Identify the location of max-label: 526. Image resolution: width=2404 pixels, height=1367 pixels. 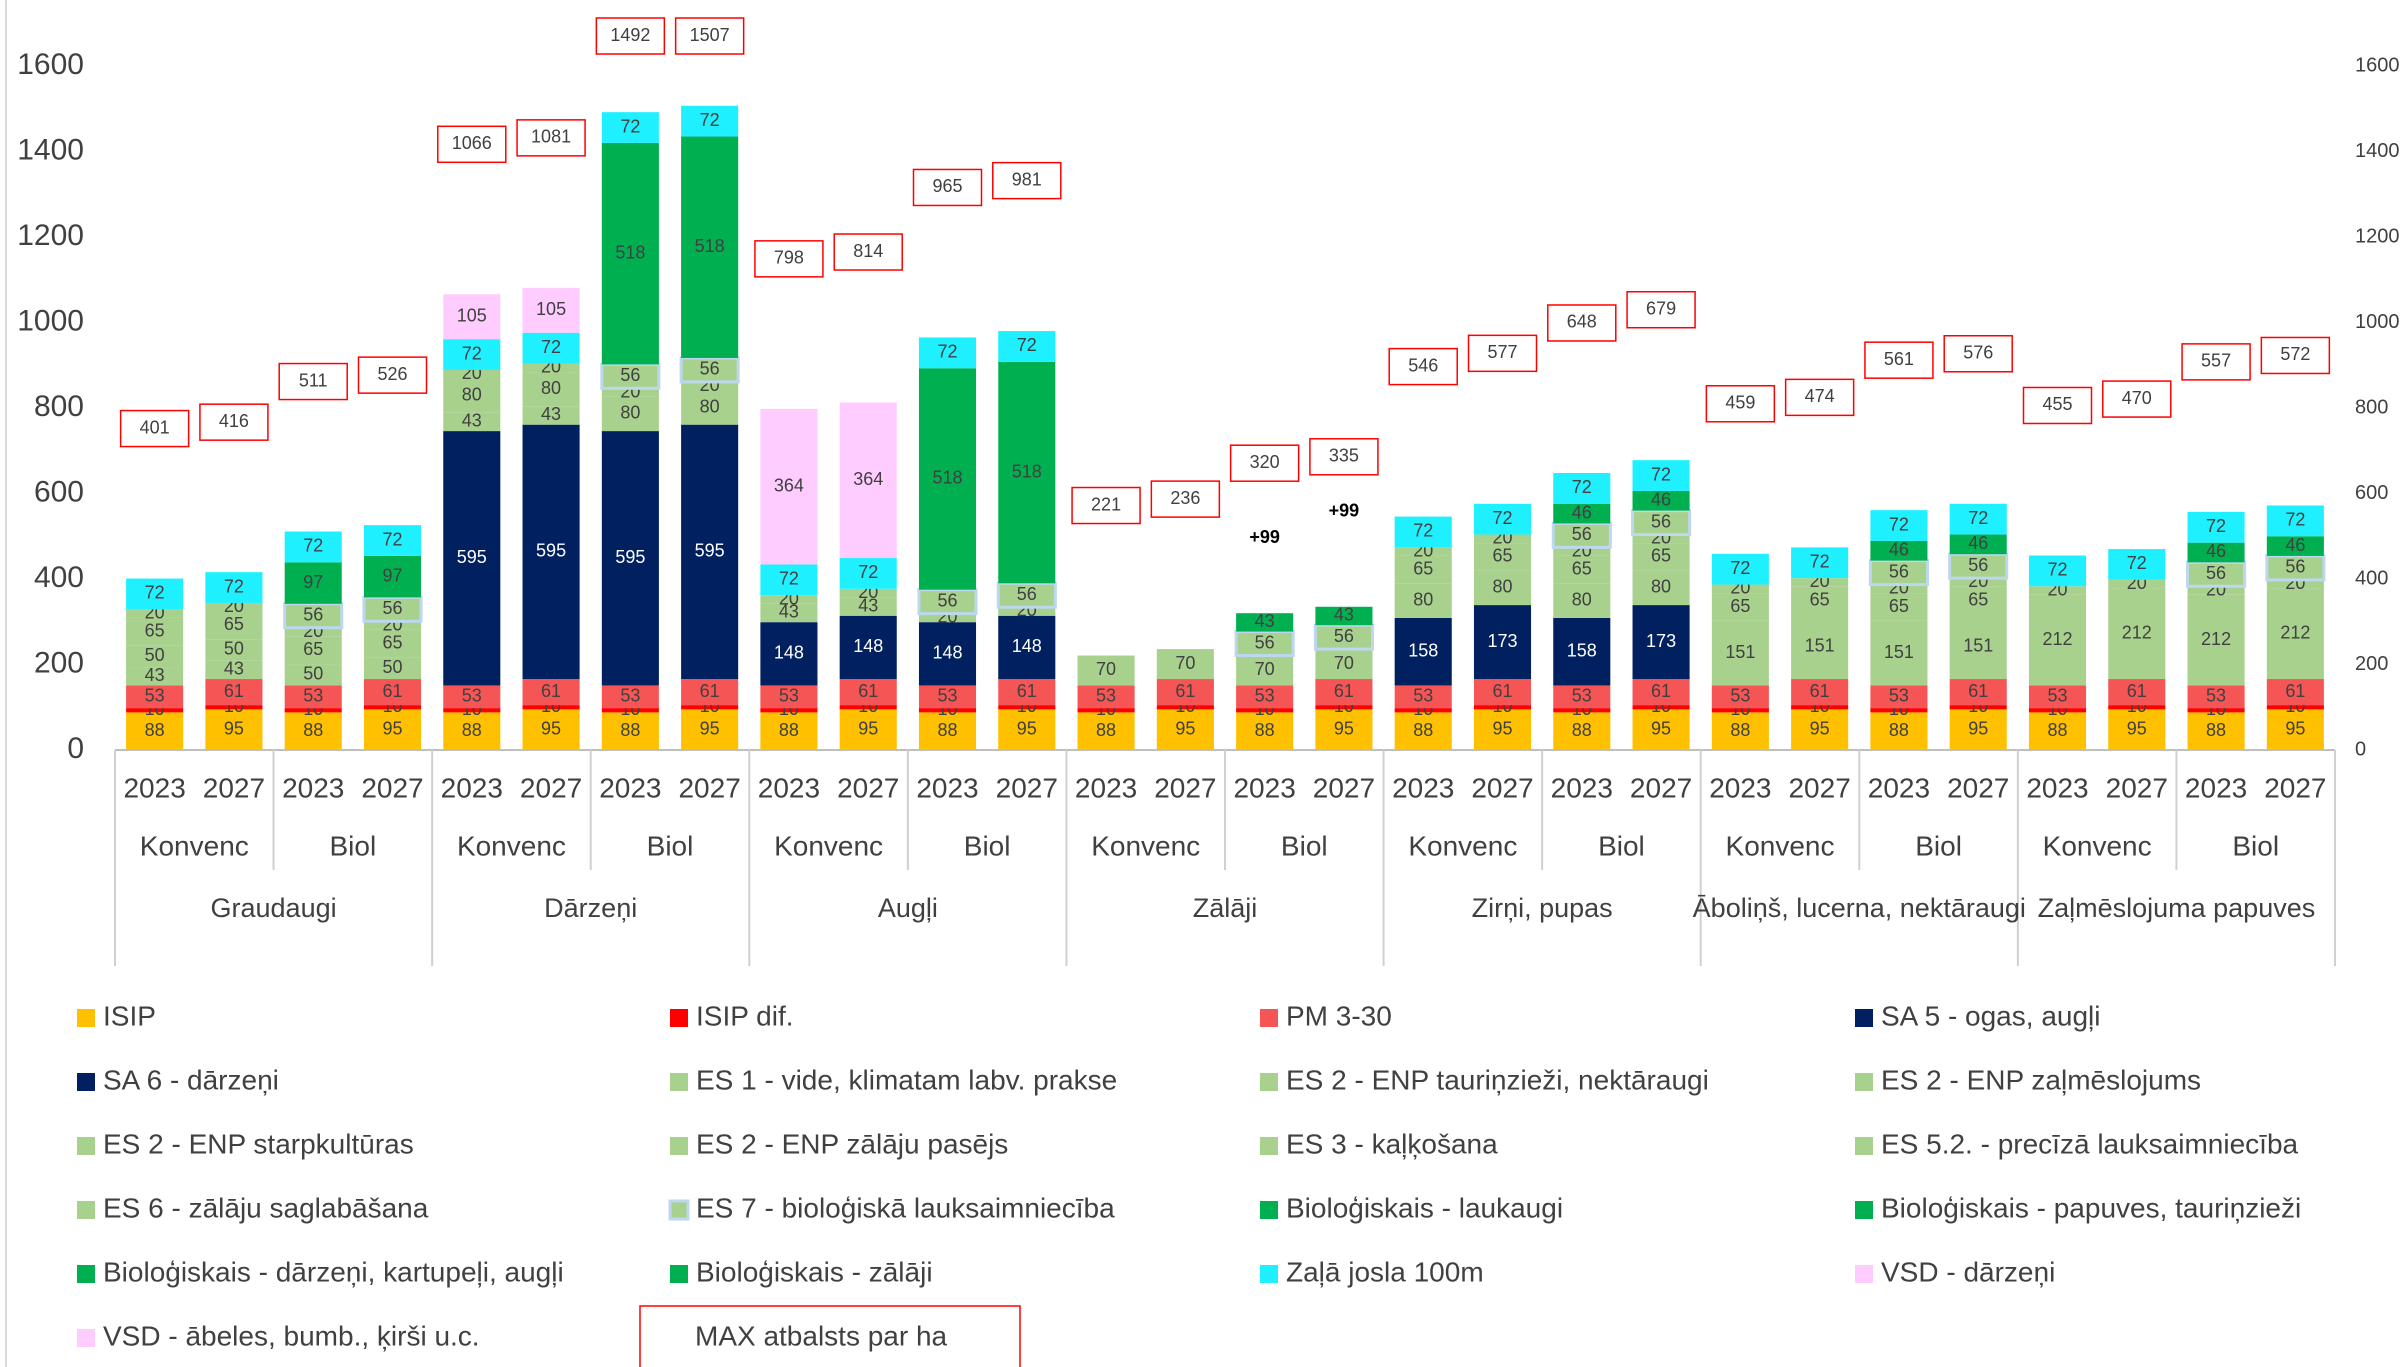
(392, 374).